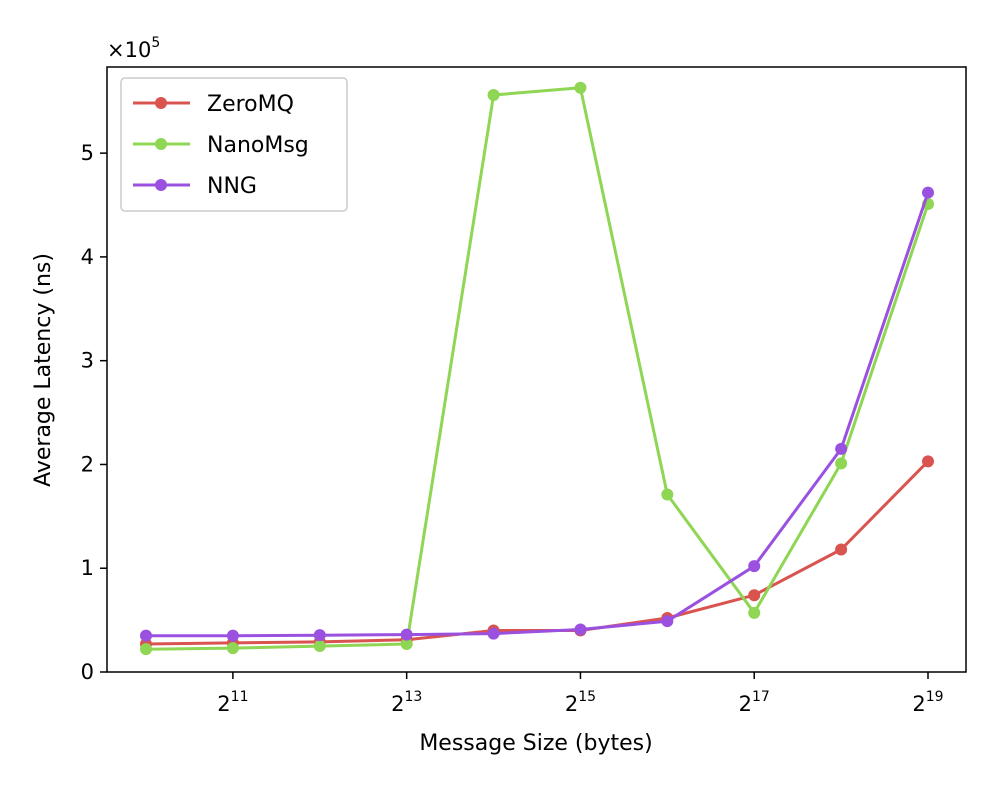  I want to click on y-axis-label: Average Latency (ns), so click(43, 370).